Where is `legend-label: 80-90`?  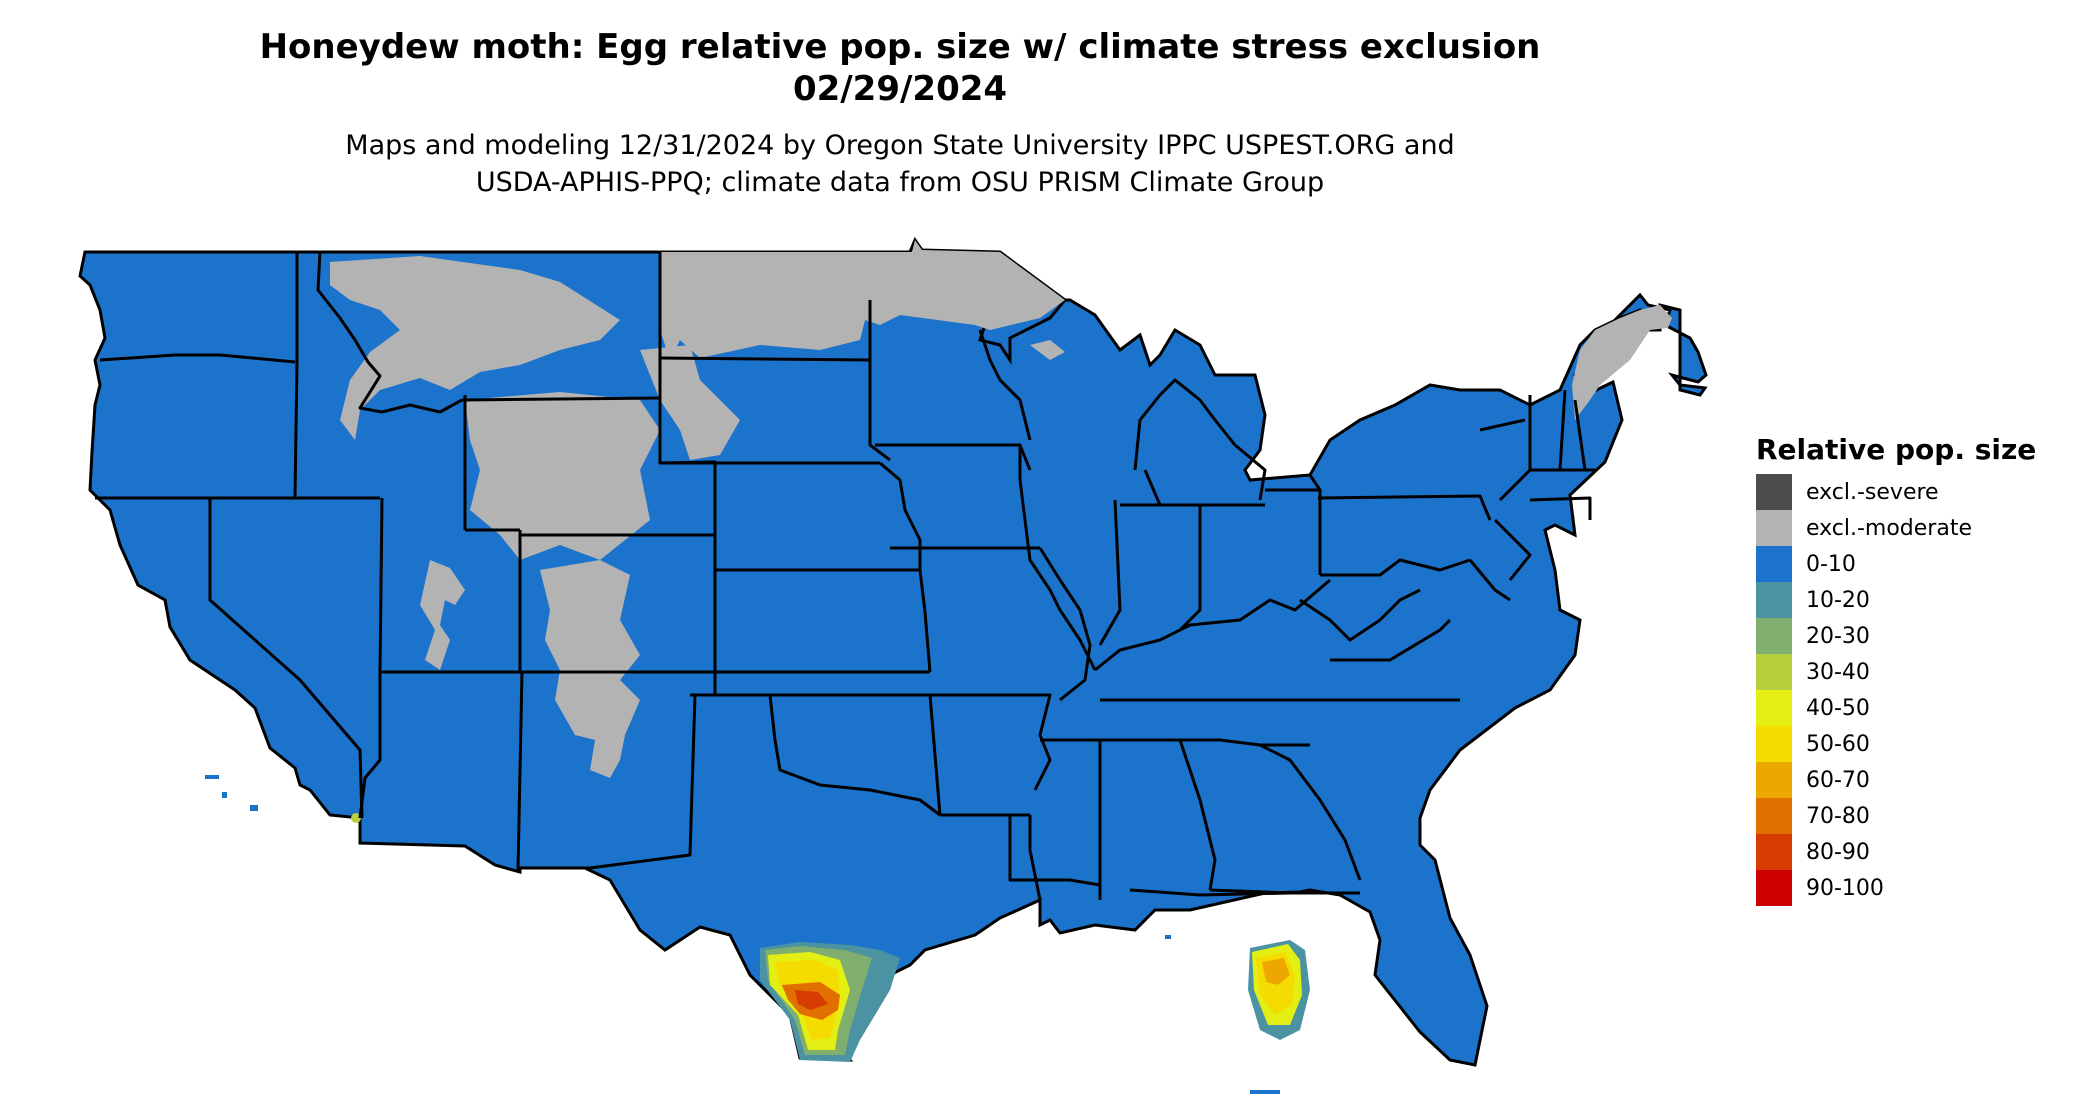
legend-label: 80-90 is located at coordinates (1838, 852).